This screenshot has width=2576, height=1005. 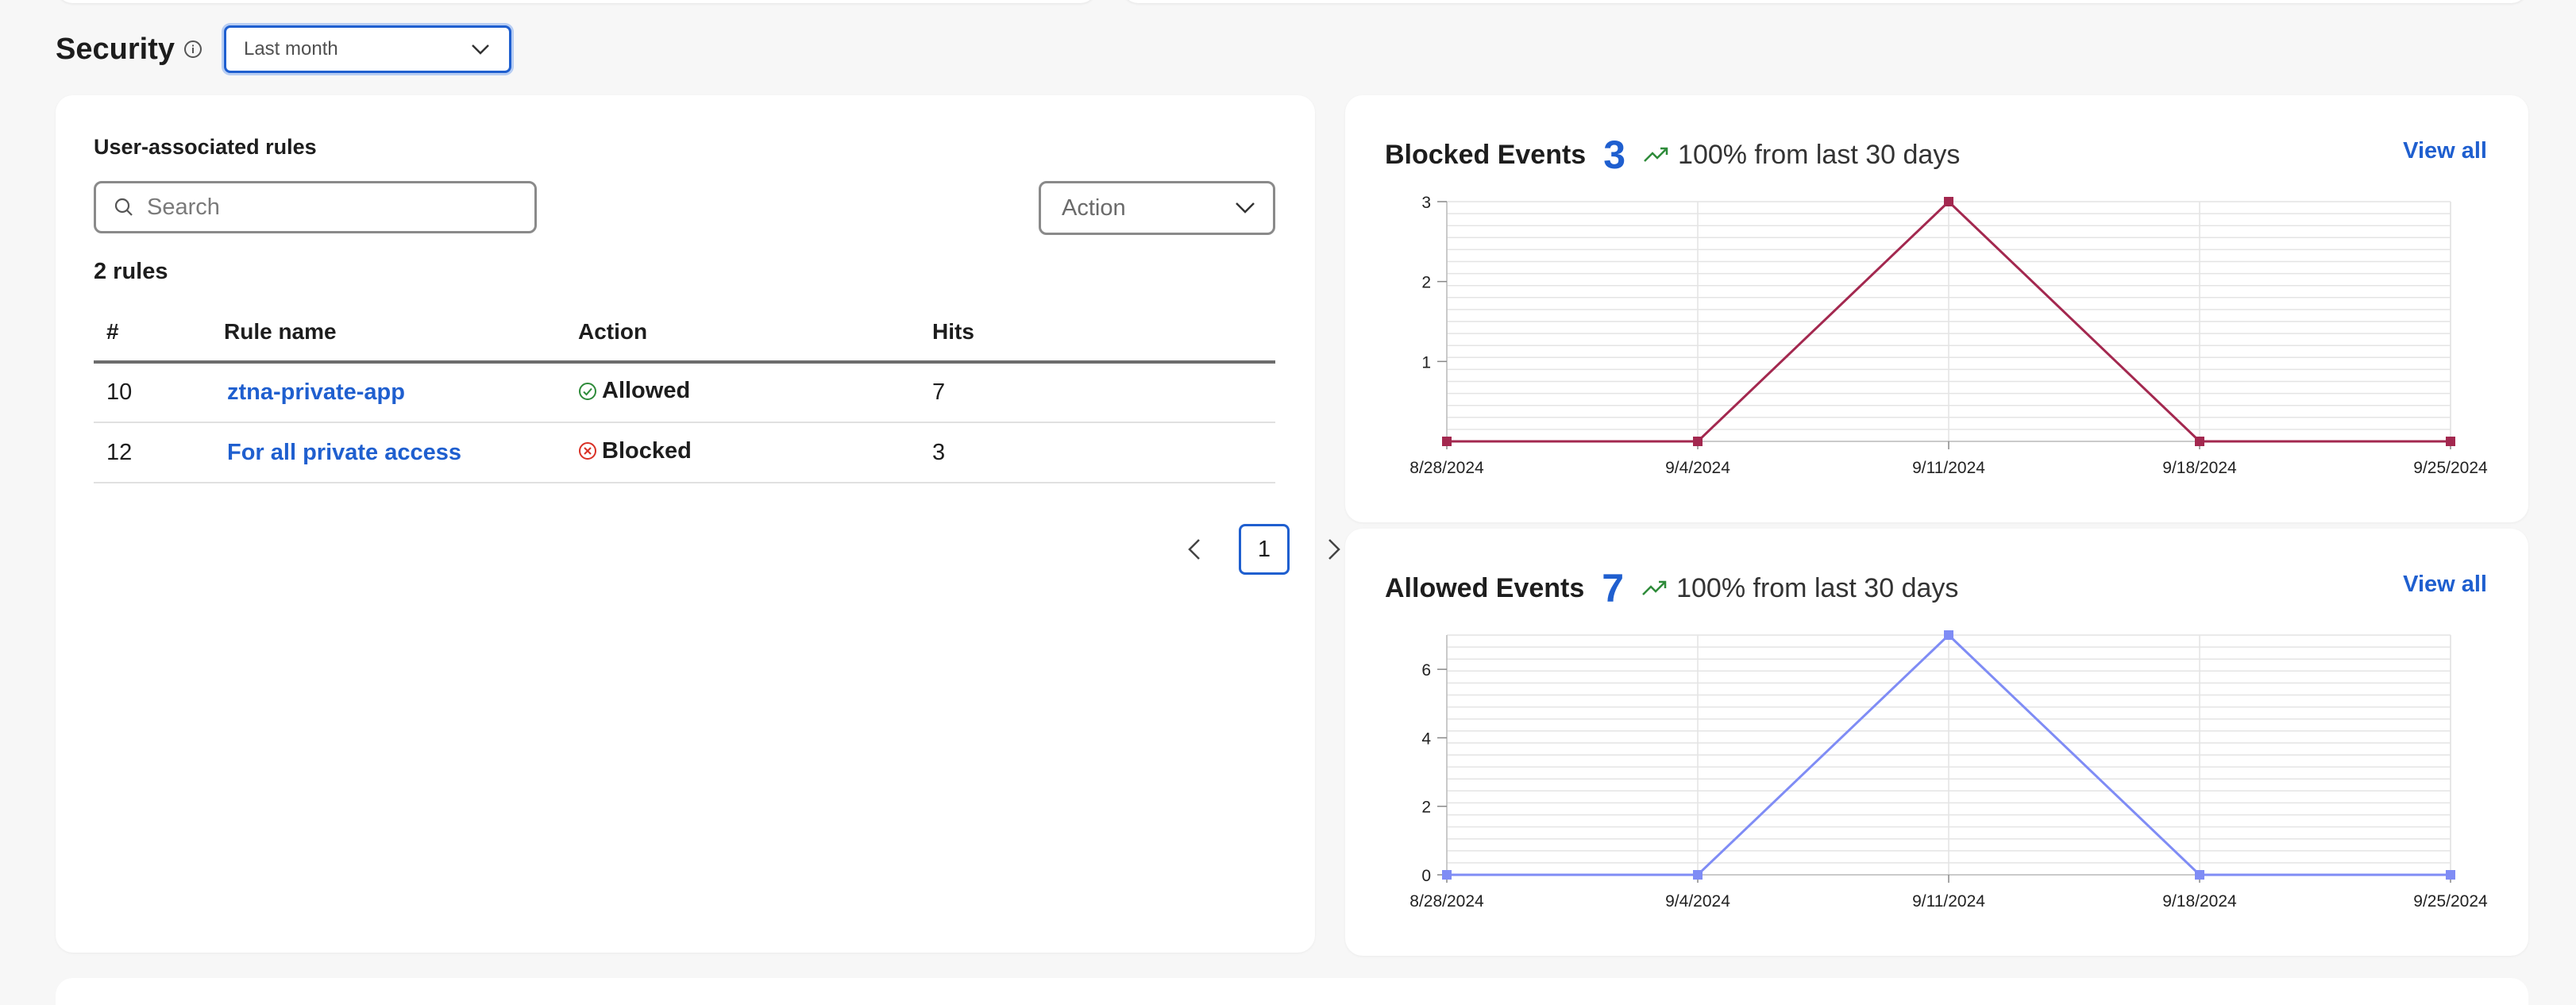 What do you see at coordinates (123, 207) in the screenshot?
I see `search-icon` at bounding box center [123, 207].